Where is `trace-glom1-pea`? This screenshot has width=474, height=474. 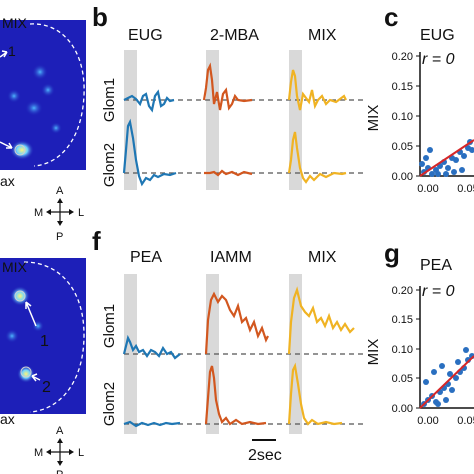
trace-glom1-pea is located at coordinates (151, 347).